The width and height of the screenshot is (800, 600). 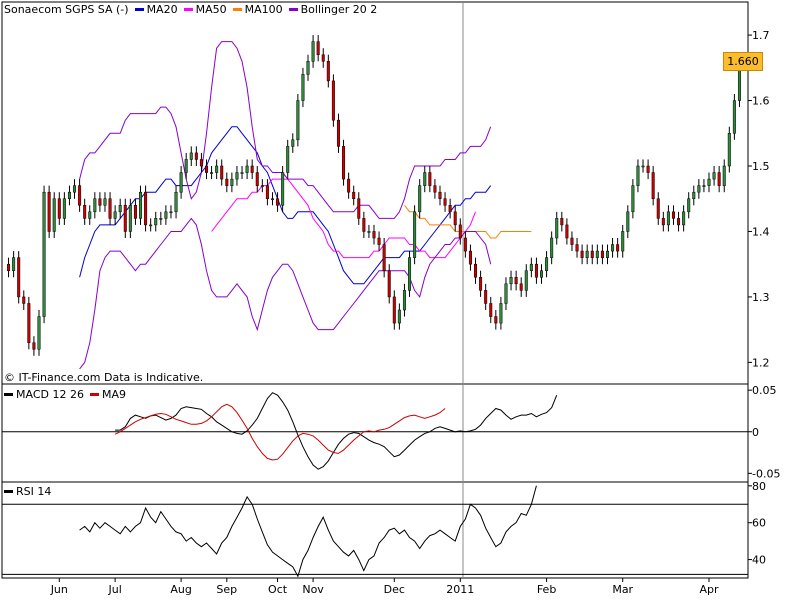 I want to click on y-tick-label: 0.05, so click(x=764, y=390).